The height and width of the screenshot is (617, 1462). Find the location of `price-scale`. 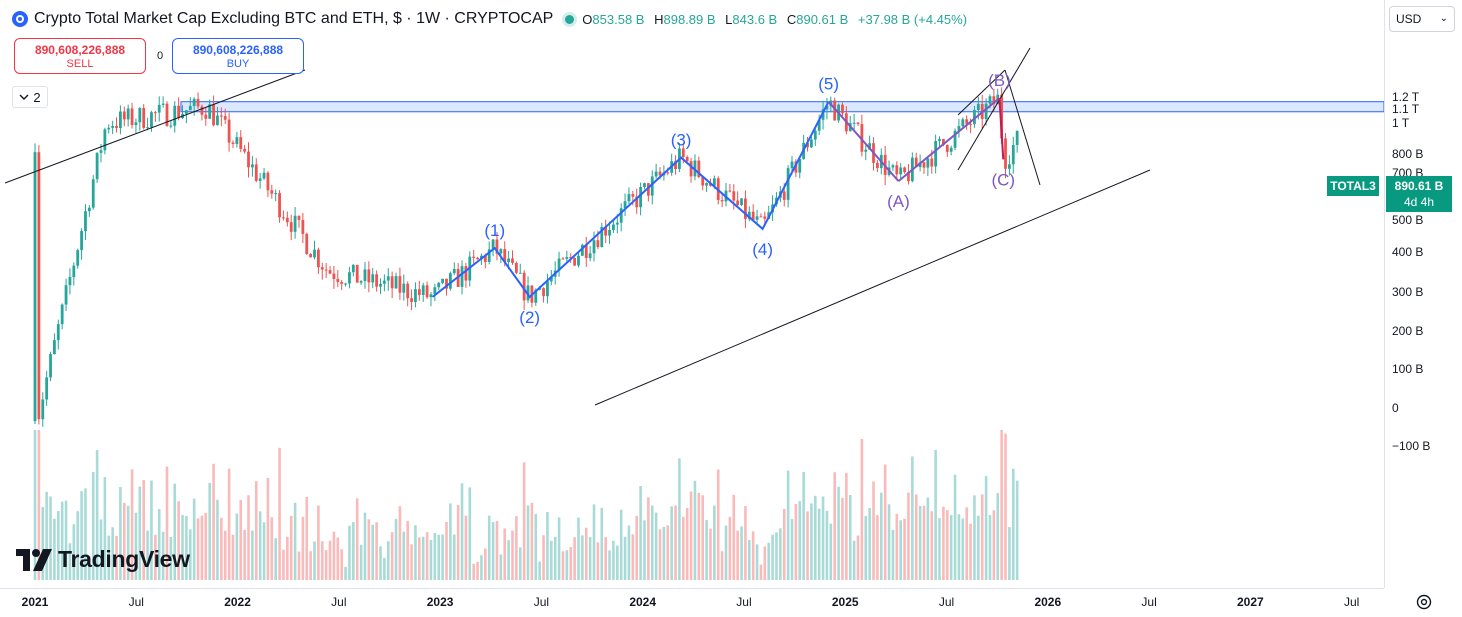

price-scale is located at coordinates (1423, 294).